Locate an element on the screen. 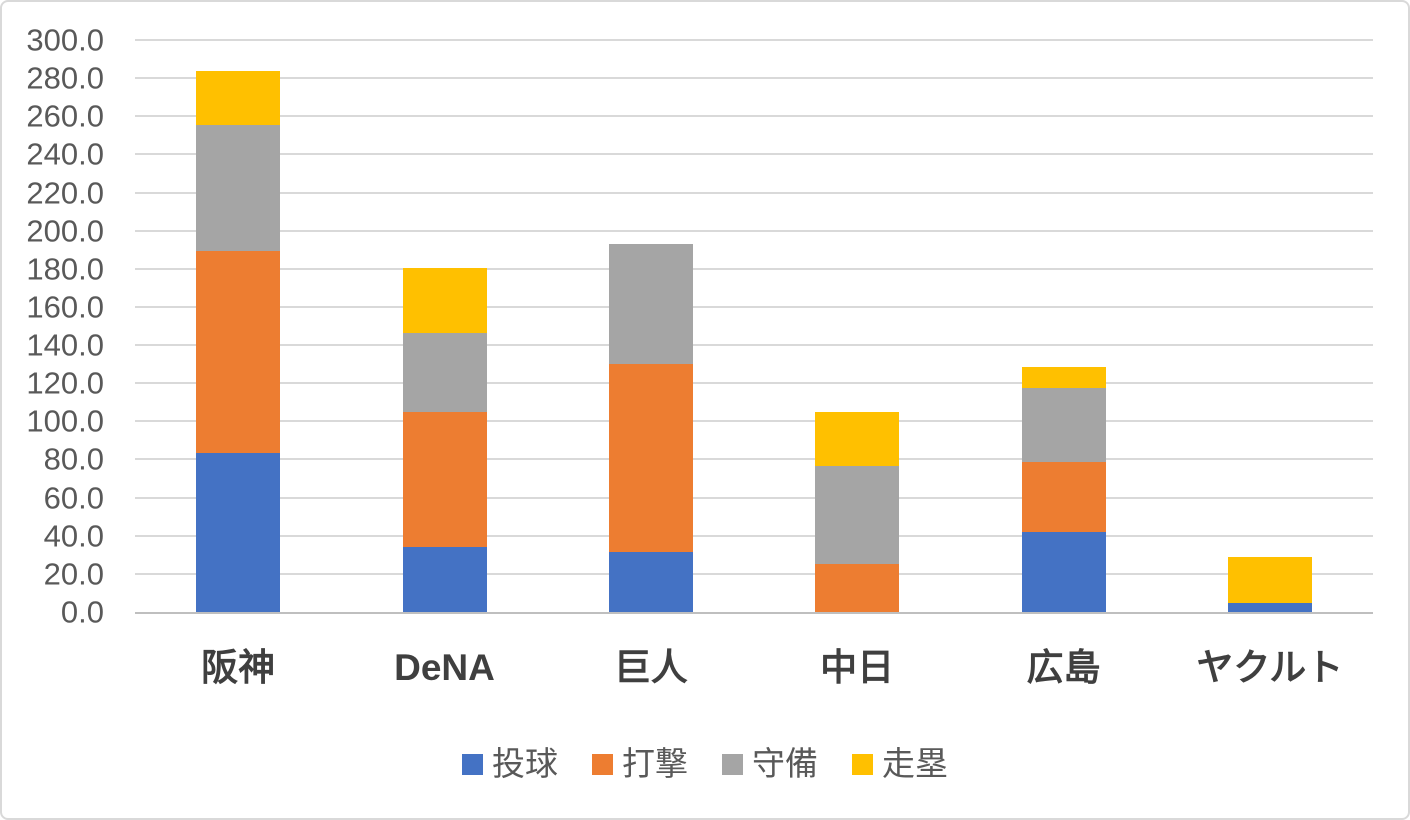 The image size is (1410, 820). x-category-label: 阪神 is located at coordinates (238, 667).